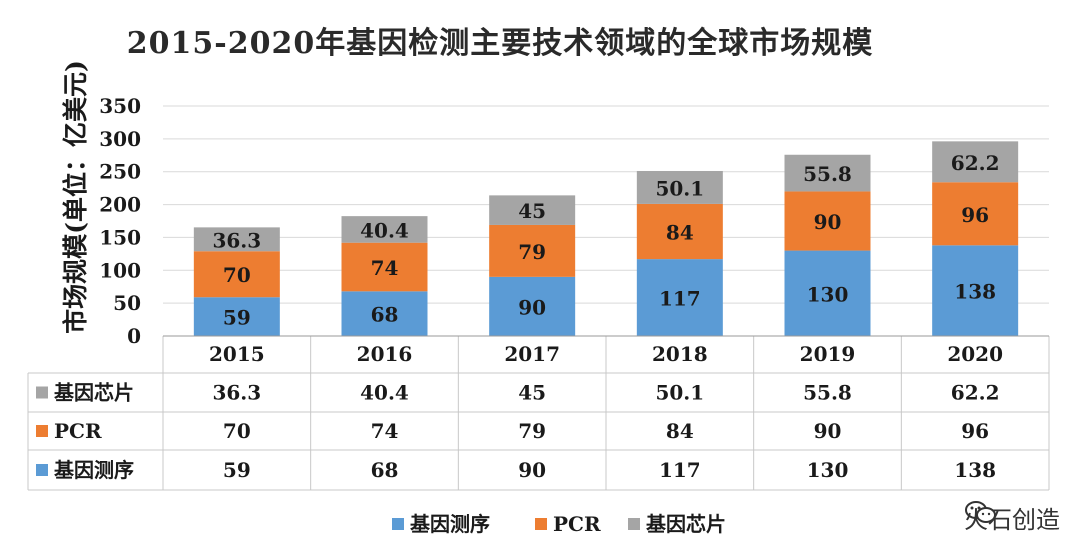  I want to click on table-cell: 74, so click(385, 431).